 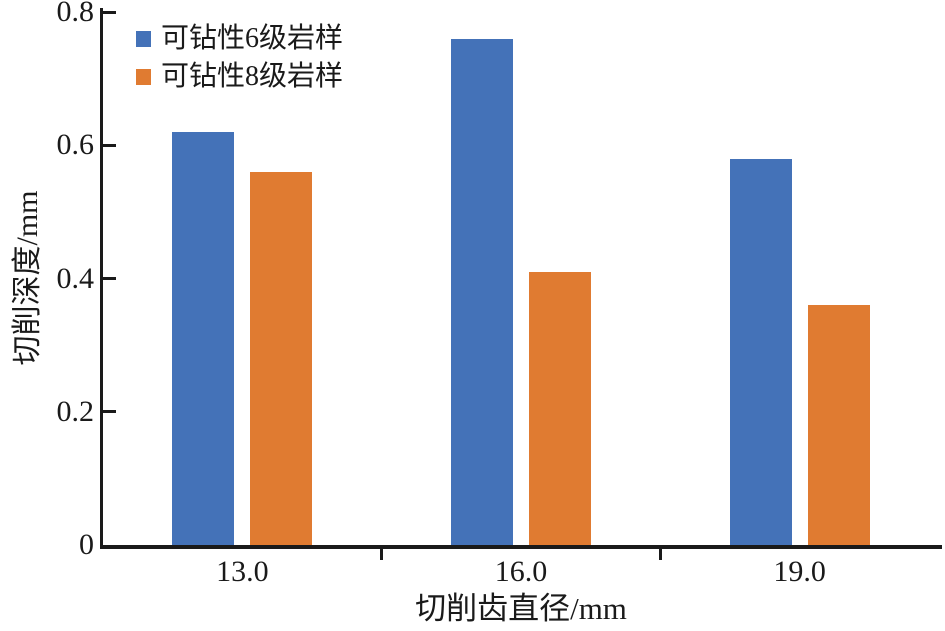 I want to click on legend-swatch-可钻性8级岩样, so click(x=143, y=77).